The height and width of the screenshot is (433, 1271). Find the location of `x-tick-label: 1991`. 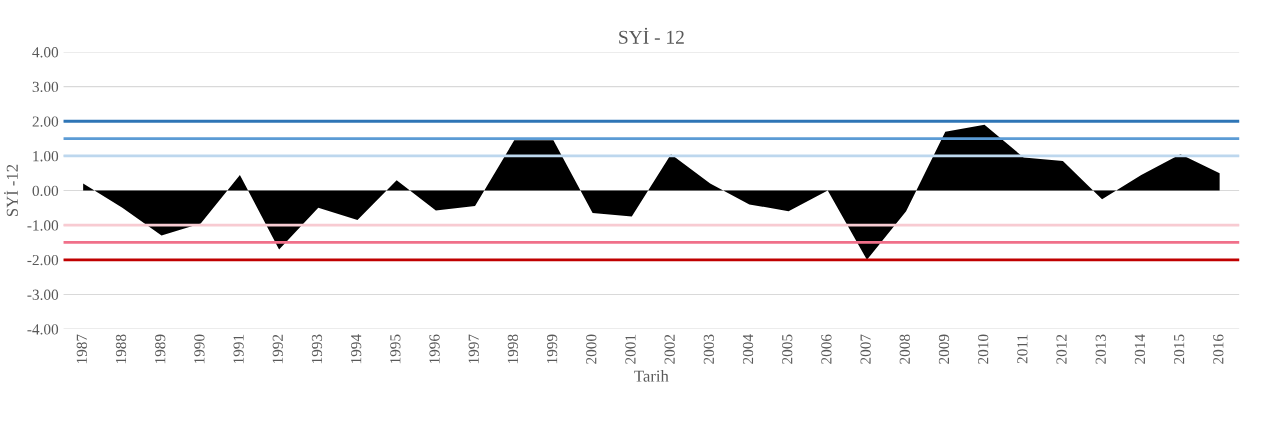

x-tick-label: 1991 is located at coordinates (238, 349).